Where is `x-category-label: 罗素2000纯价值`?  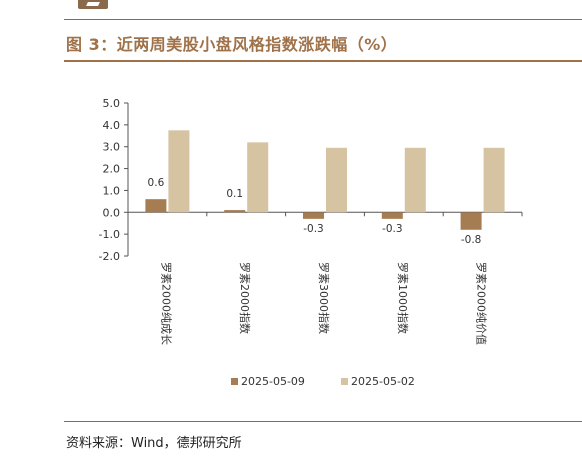
x-category-label: 罗素2000纯价值 is located at coordinates (481, 303).